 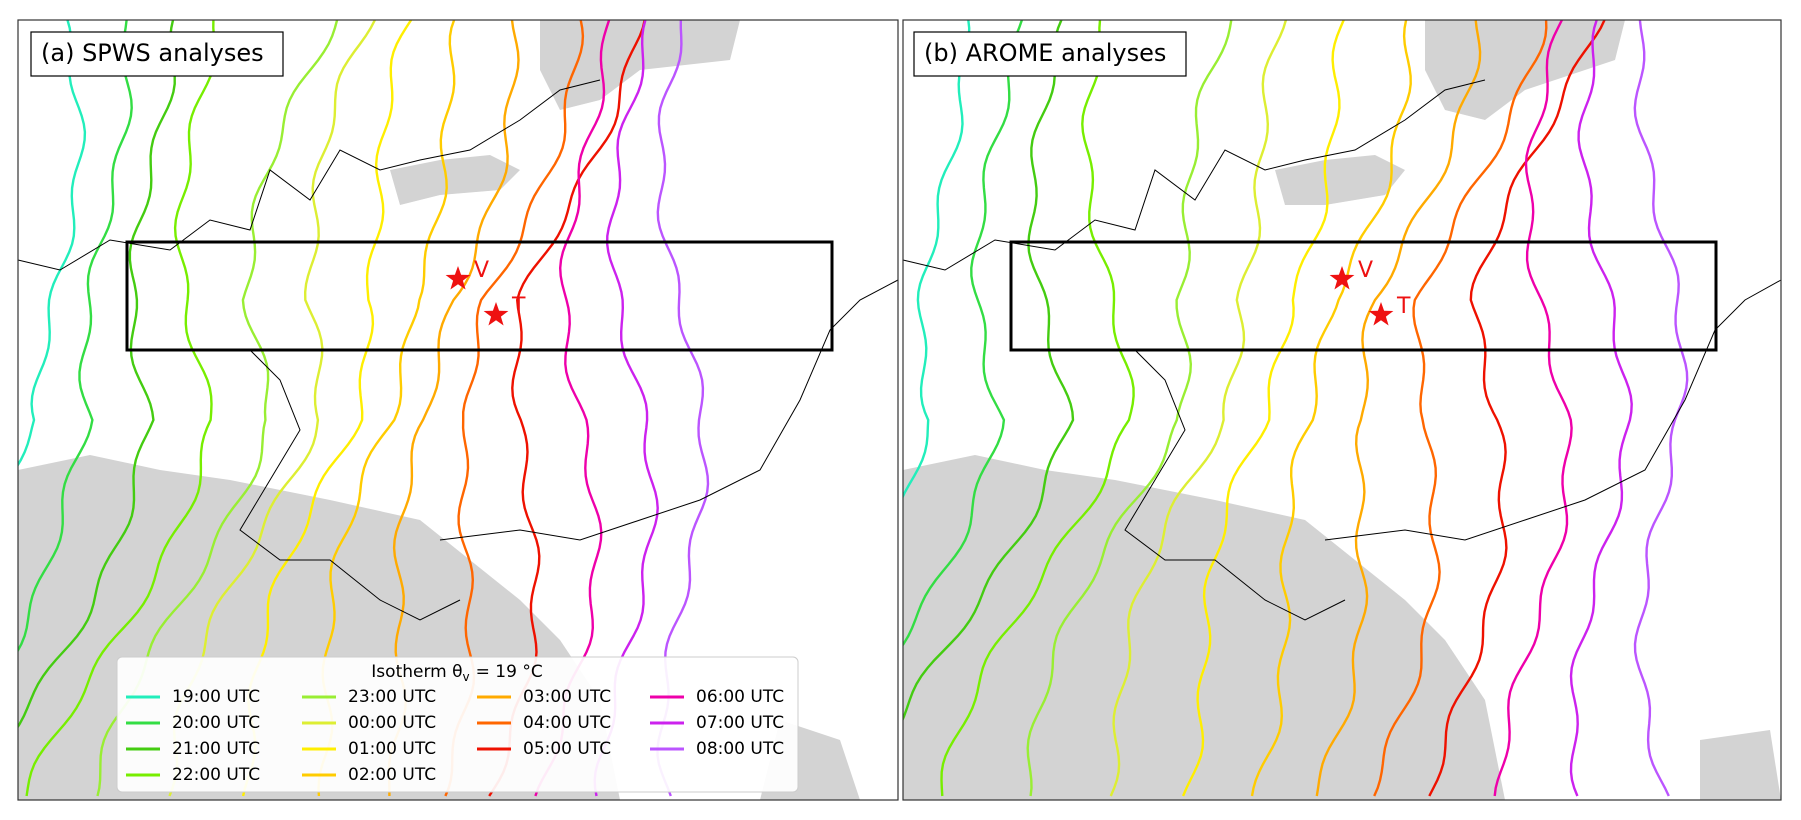 I want to click on legend-label: 08:00 UTC, so click(x=740, y=749).